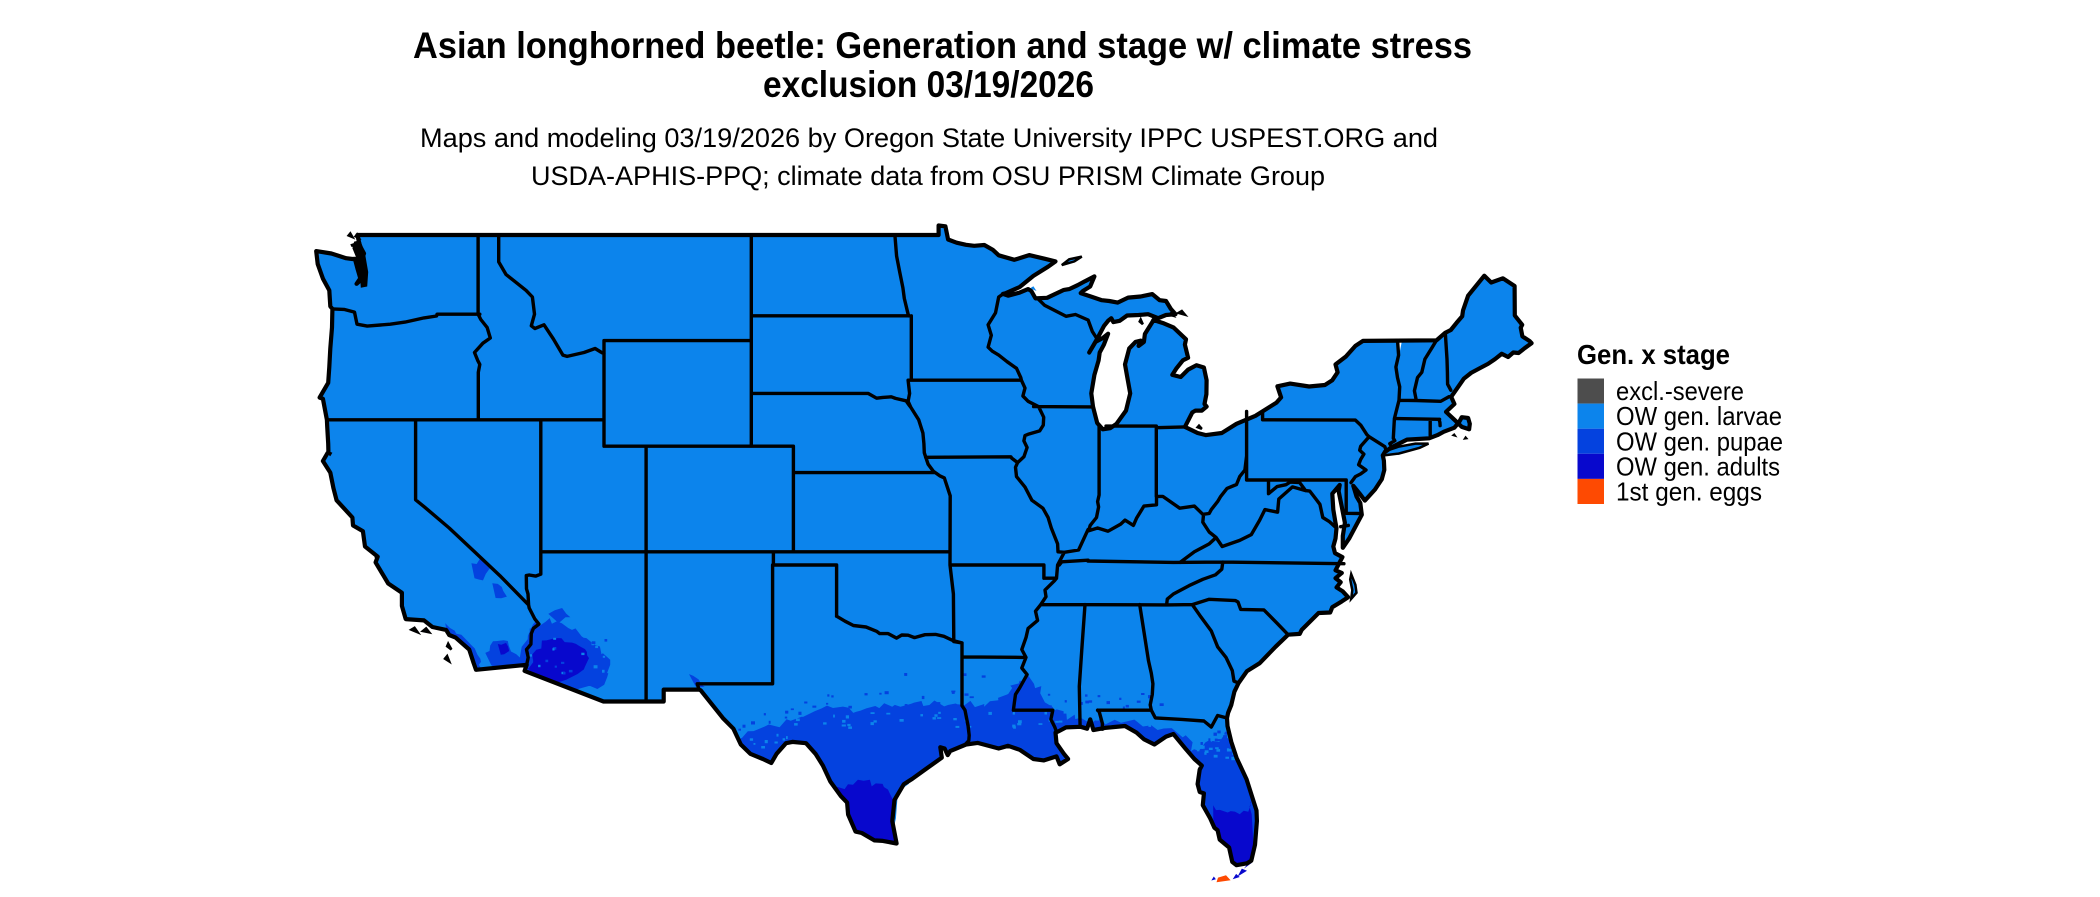 Image resolution: width=2100 pixels, height=897 pixels. Describe the element at coordinates (1698, 466) in the screenshot. I see `svg-text: OW gen. adults` at that location.